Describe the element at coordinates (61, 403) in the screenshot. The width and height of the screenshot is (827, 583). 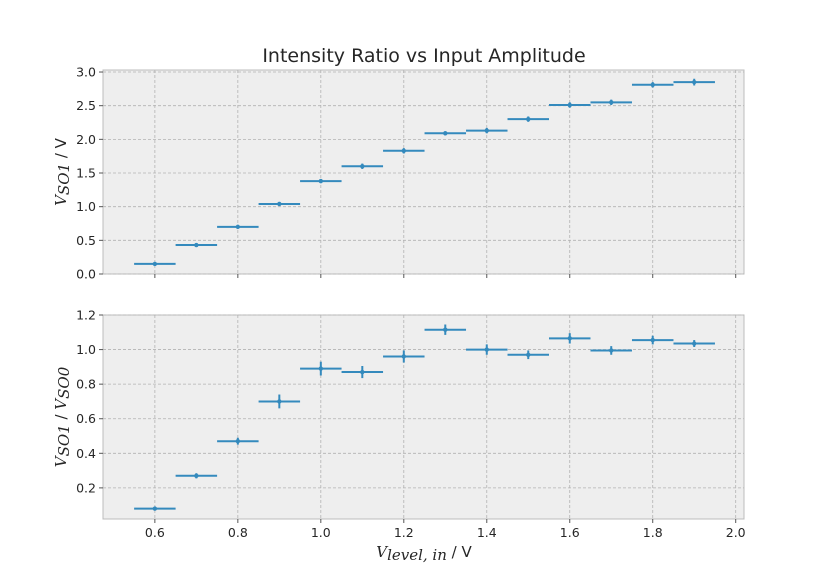
I see `bottom-ylabel-symbol2: V` at that location.